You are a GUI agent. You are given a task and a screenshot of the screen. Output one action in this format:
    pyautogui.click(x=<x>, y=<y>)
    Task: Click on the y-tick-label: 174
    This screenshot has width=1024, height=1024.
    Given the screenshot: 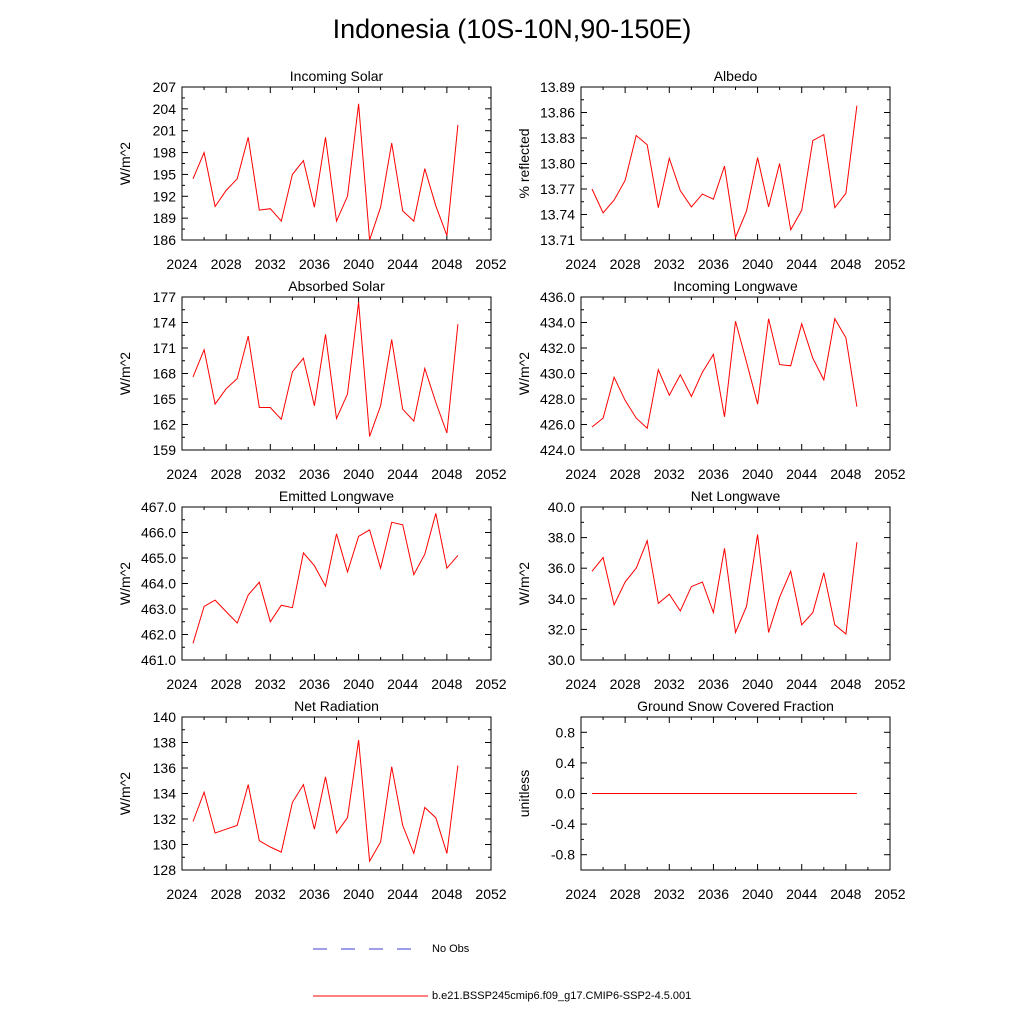 What is the action you would take?
    pyautogui.click(x=165, y=323)
    